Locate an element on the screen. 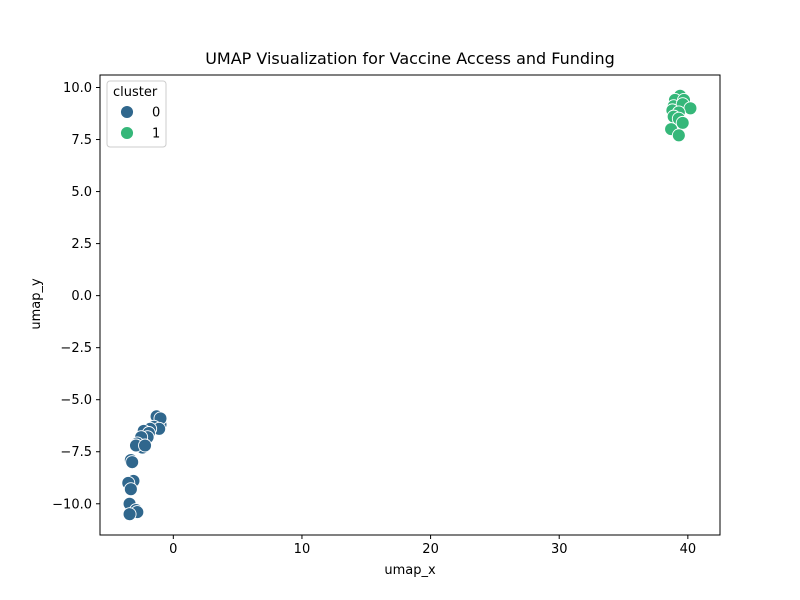 This screenshot has height=600, width=800. x-tick-label: 10 is located at coordinates (302, 549).